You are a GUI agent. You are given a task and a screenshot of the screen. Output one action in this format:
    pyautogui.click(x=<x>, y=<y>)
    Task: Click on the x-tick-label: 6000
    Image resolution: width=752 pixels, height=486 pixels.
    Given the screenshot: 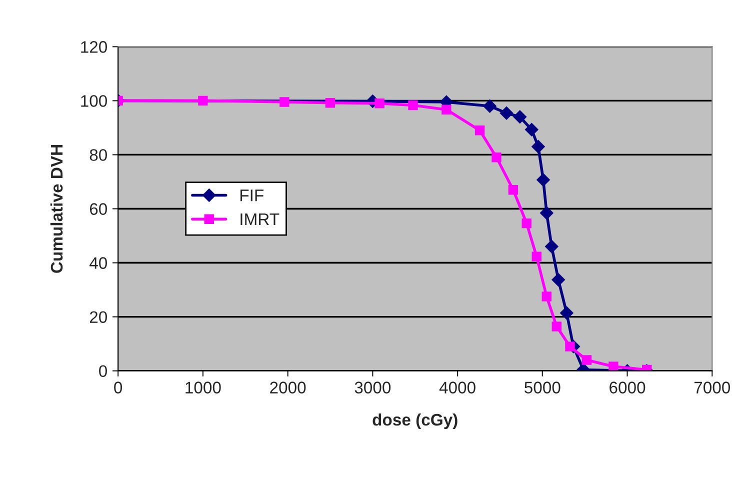 What is the action you would take?
    pyautogui.click(x=628, y=388)
    